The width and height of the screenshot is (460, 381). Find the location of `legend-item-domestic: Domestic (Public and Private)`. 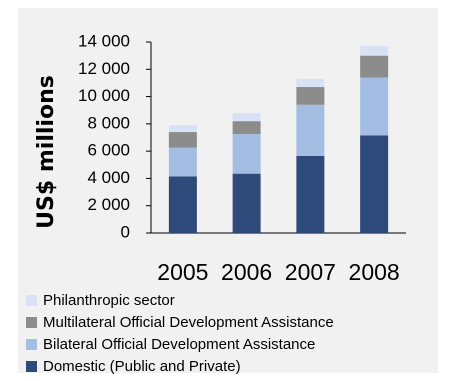

legend-item-domestic: Domestic (Public and Private) is located at coordinates (180, 366).